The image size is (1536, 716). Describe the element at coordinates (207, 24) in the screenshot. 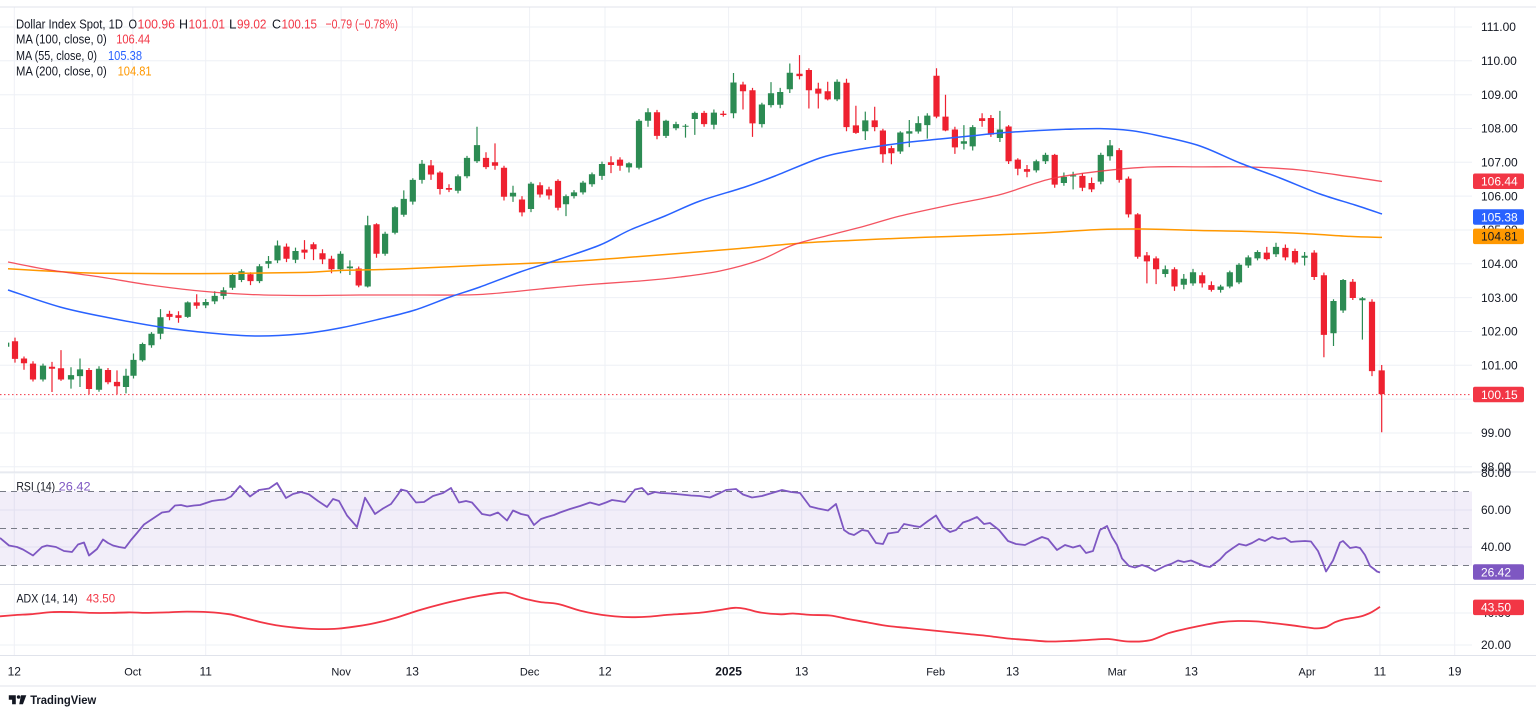

I see `svg-text: 101.01` at that location.